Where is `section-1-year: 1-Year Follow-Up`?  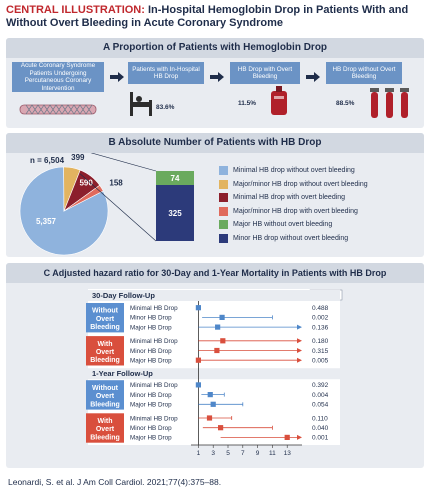
section-1-year: 1-Year Follow-Up is located at coordinates (122, 373).